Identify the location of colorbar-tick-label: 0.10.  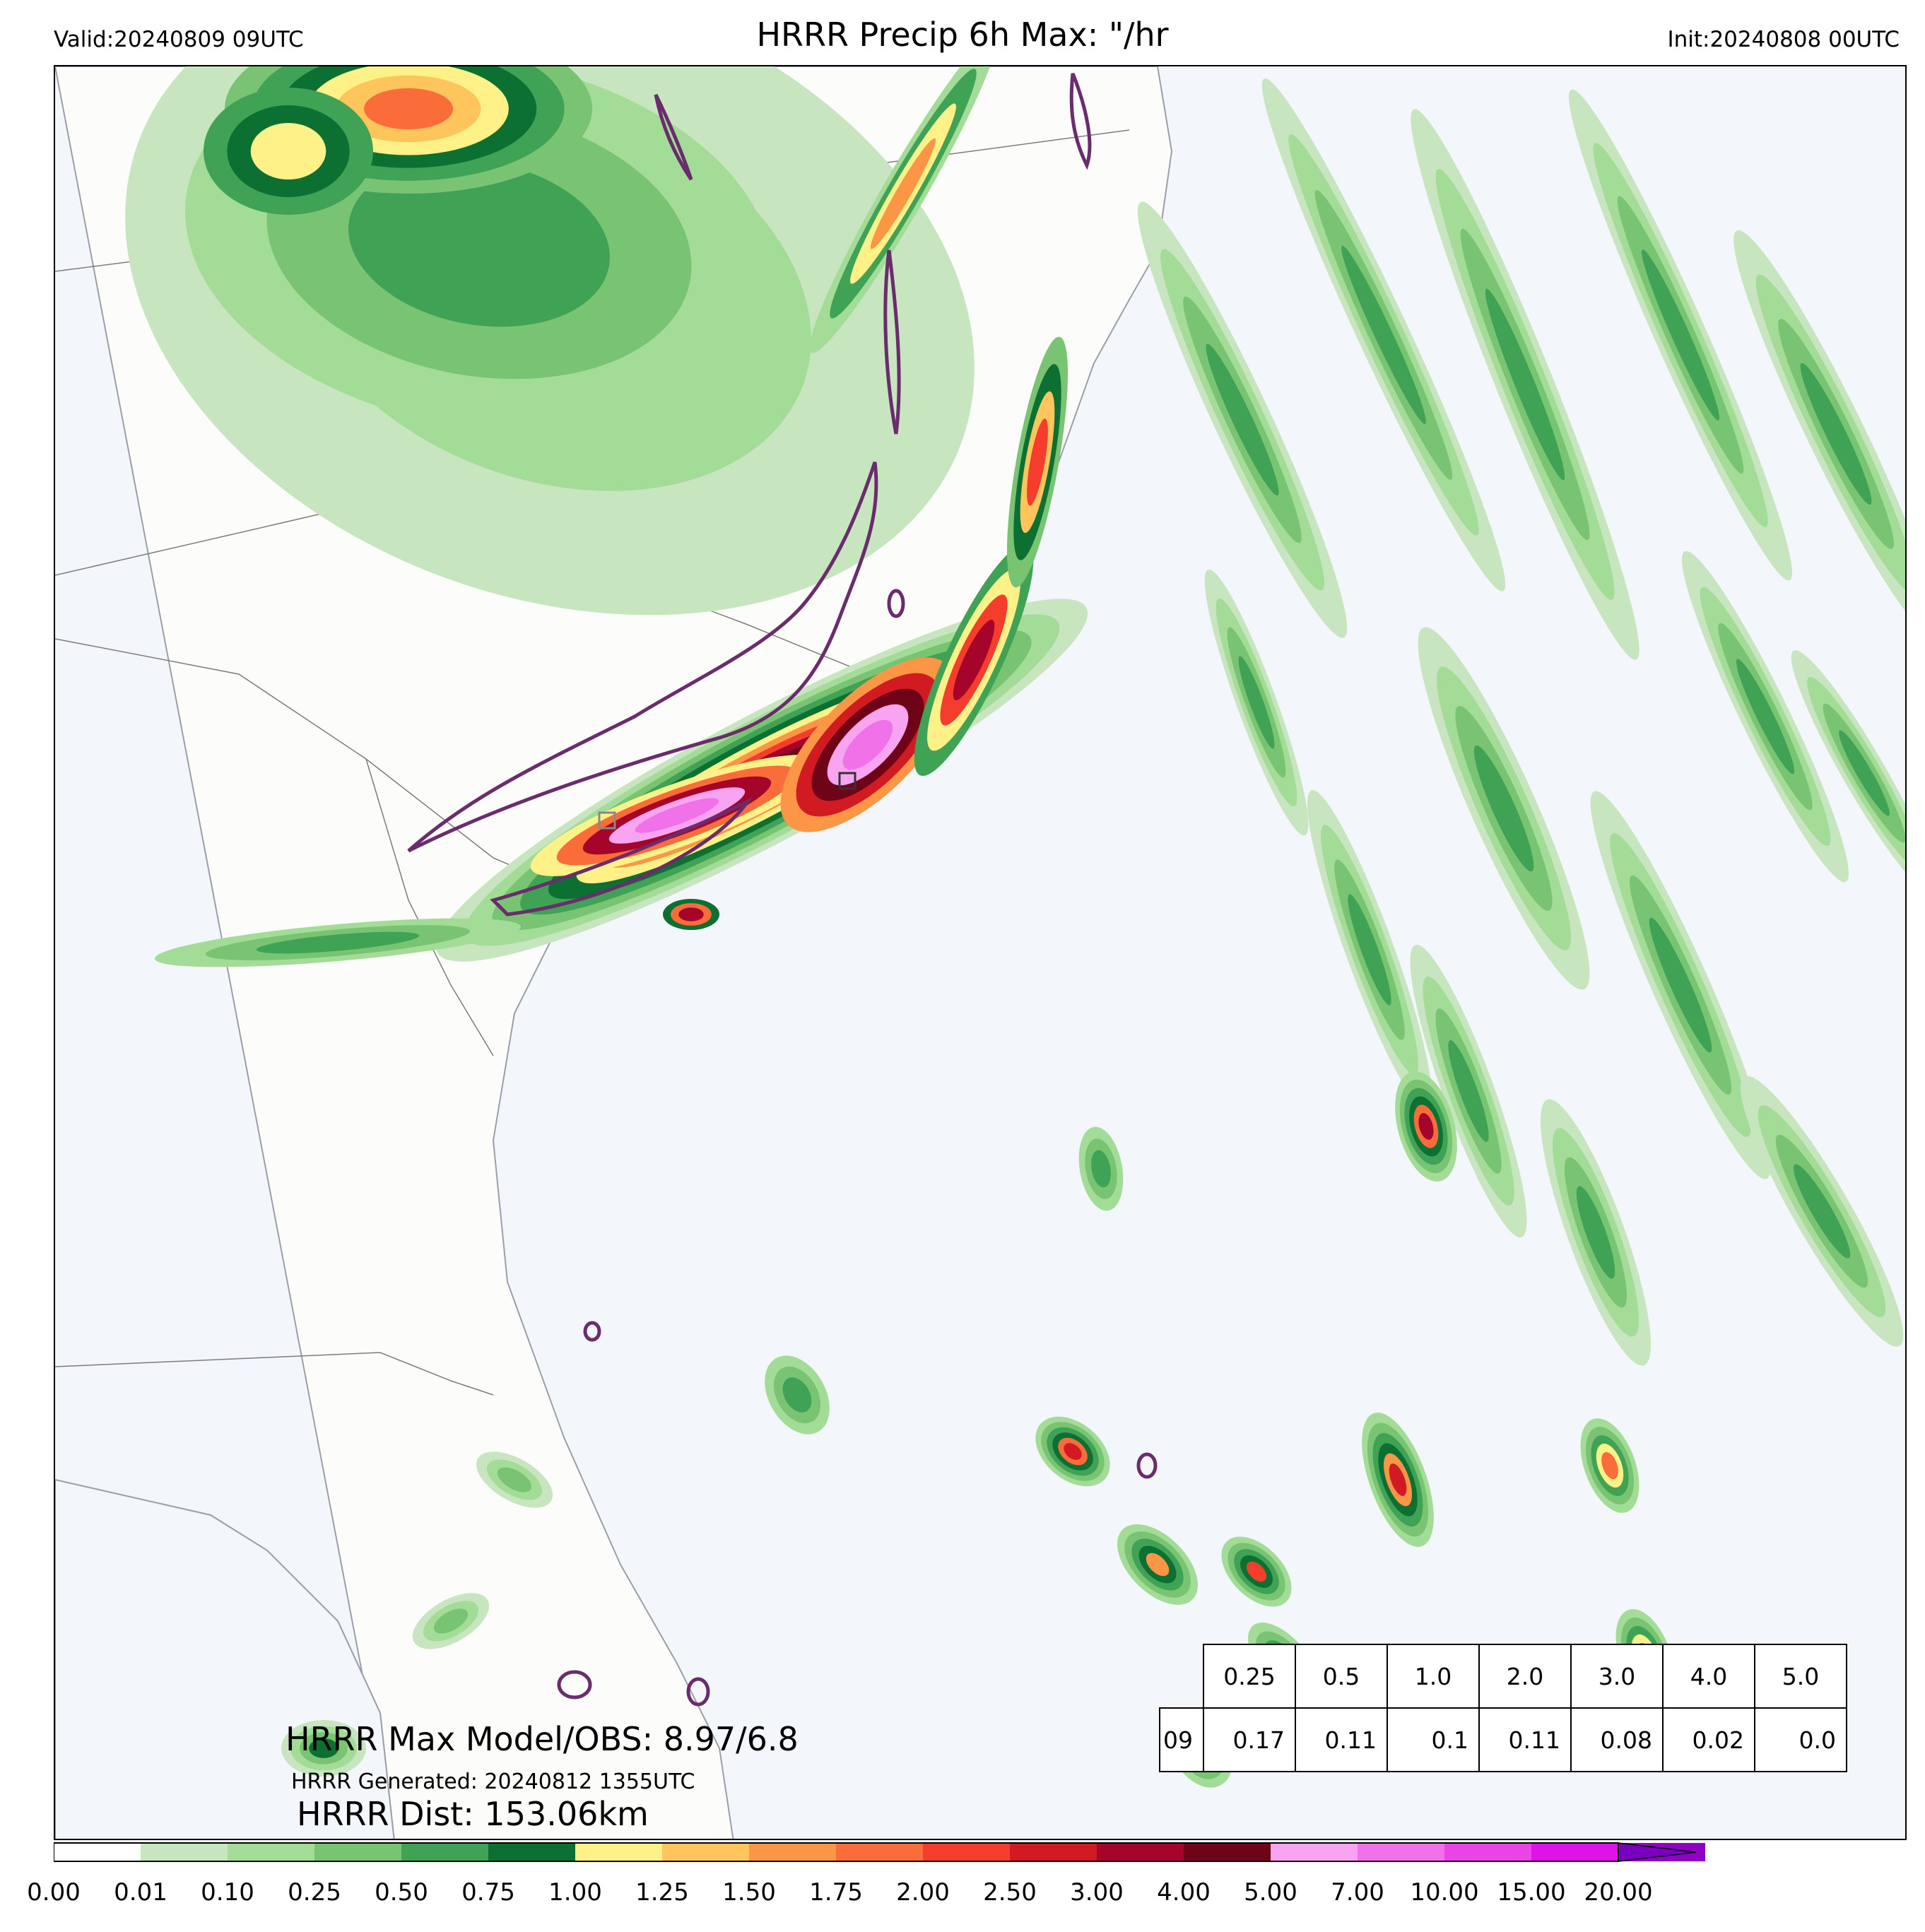
(227, 1892).